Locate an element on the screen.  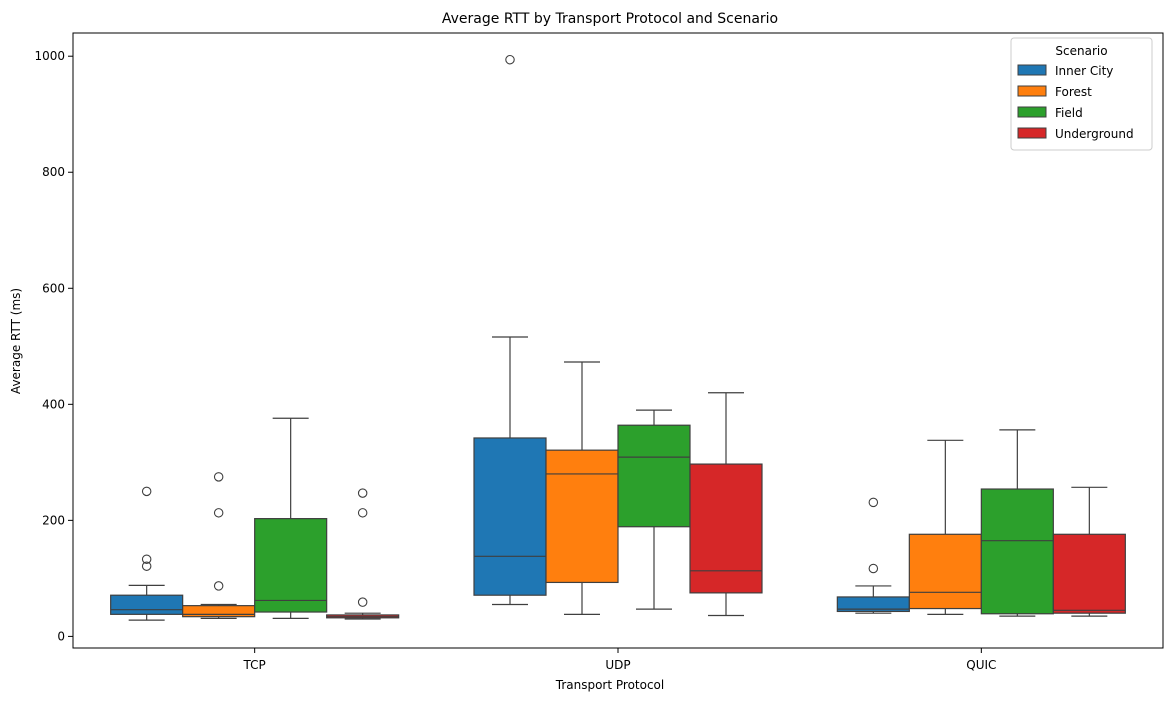
x-tick-label: UDP is located at coordinates (617, 665).